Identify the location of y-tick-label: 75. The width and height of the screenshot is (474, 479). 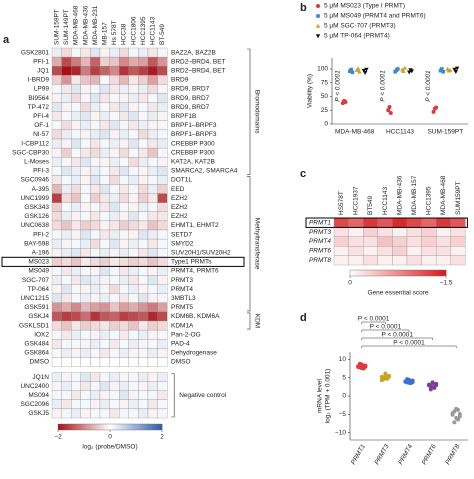
(325, 82).